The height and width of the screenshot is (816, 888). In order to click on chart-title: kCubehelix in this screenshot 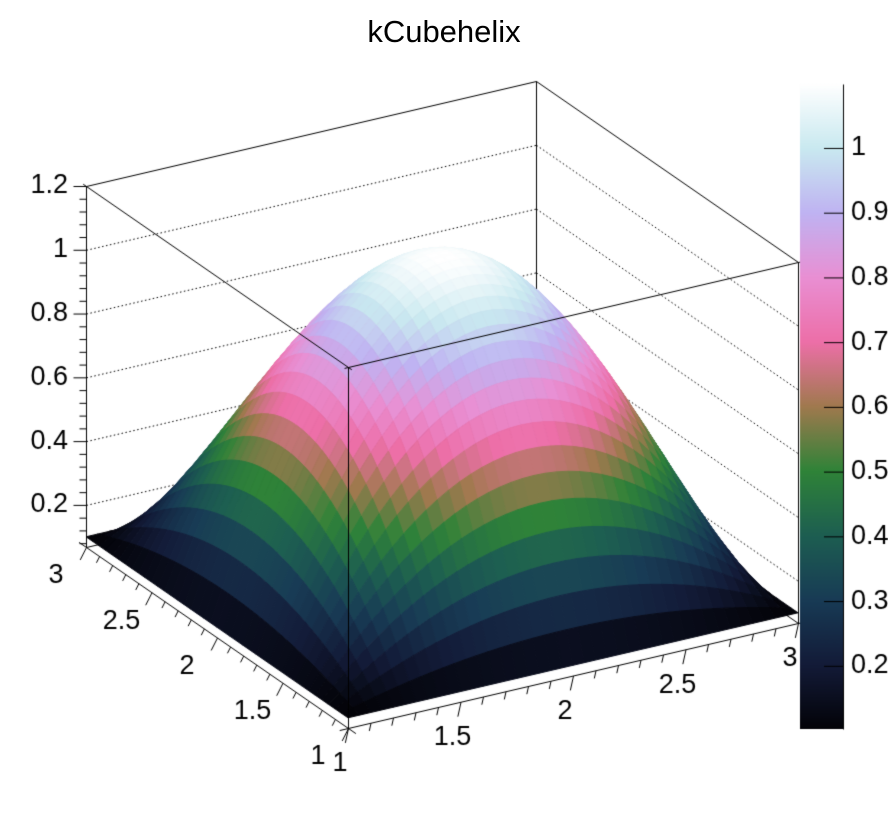, I will do `click(444, 31)`.